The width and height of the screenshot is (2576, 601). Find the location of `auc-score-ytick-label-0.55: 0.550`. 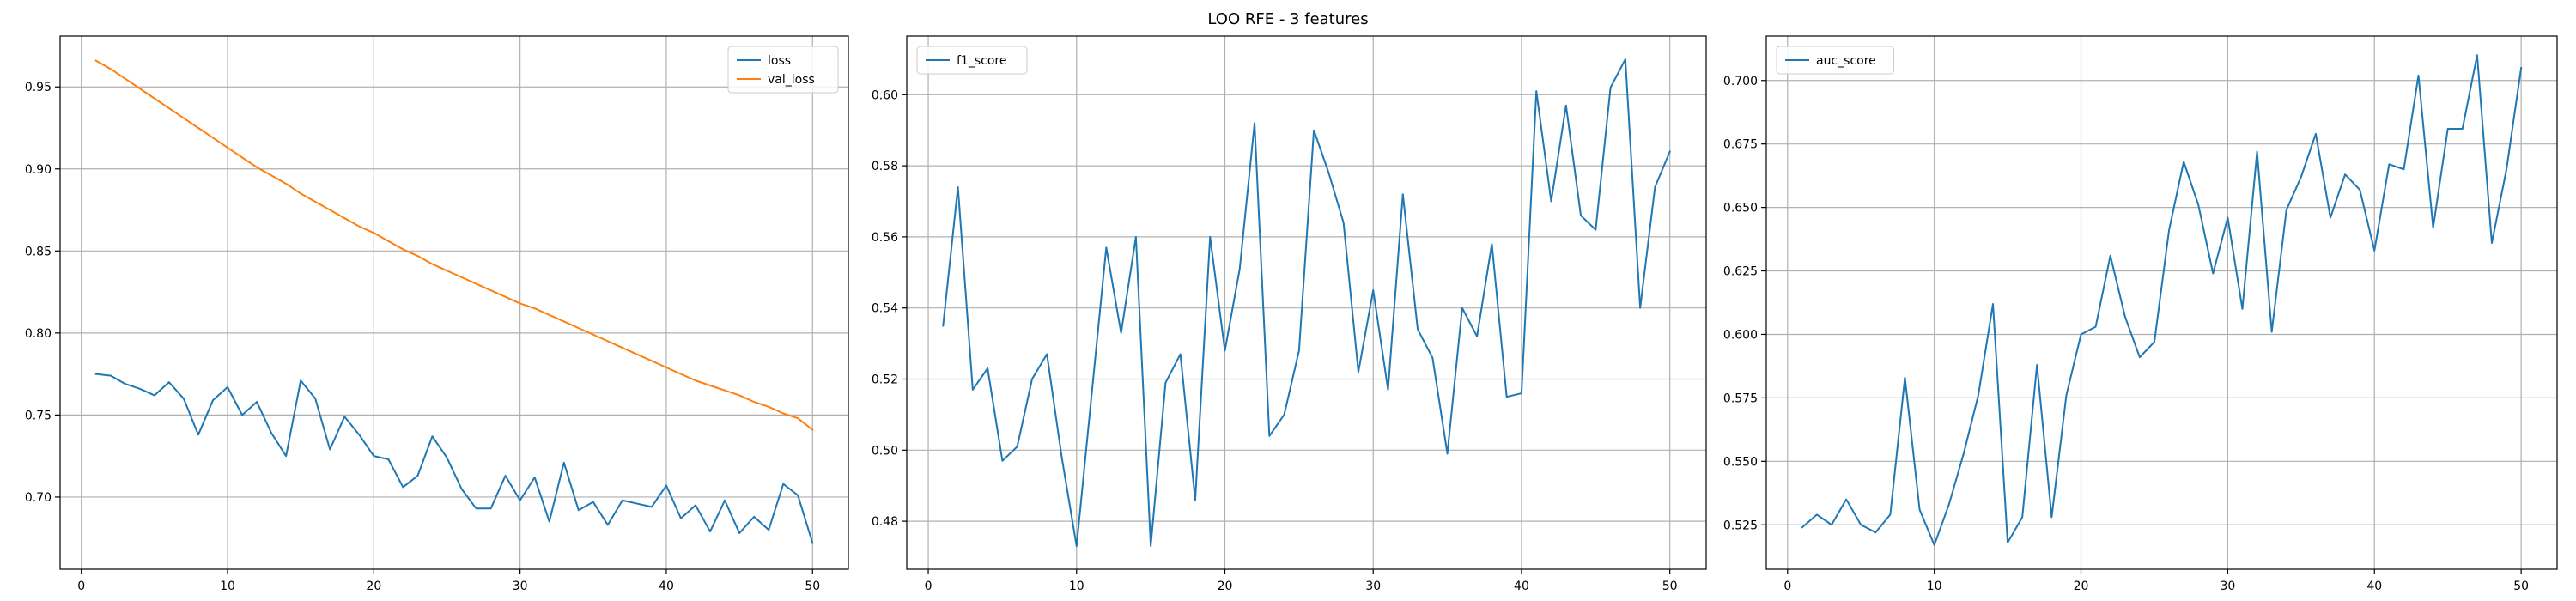

auc-score-ytick-label-0.55: 0.550 is located at coordinates (1740, 462).